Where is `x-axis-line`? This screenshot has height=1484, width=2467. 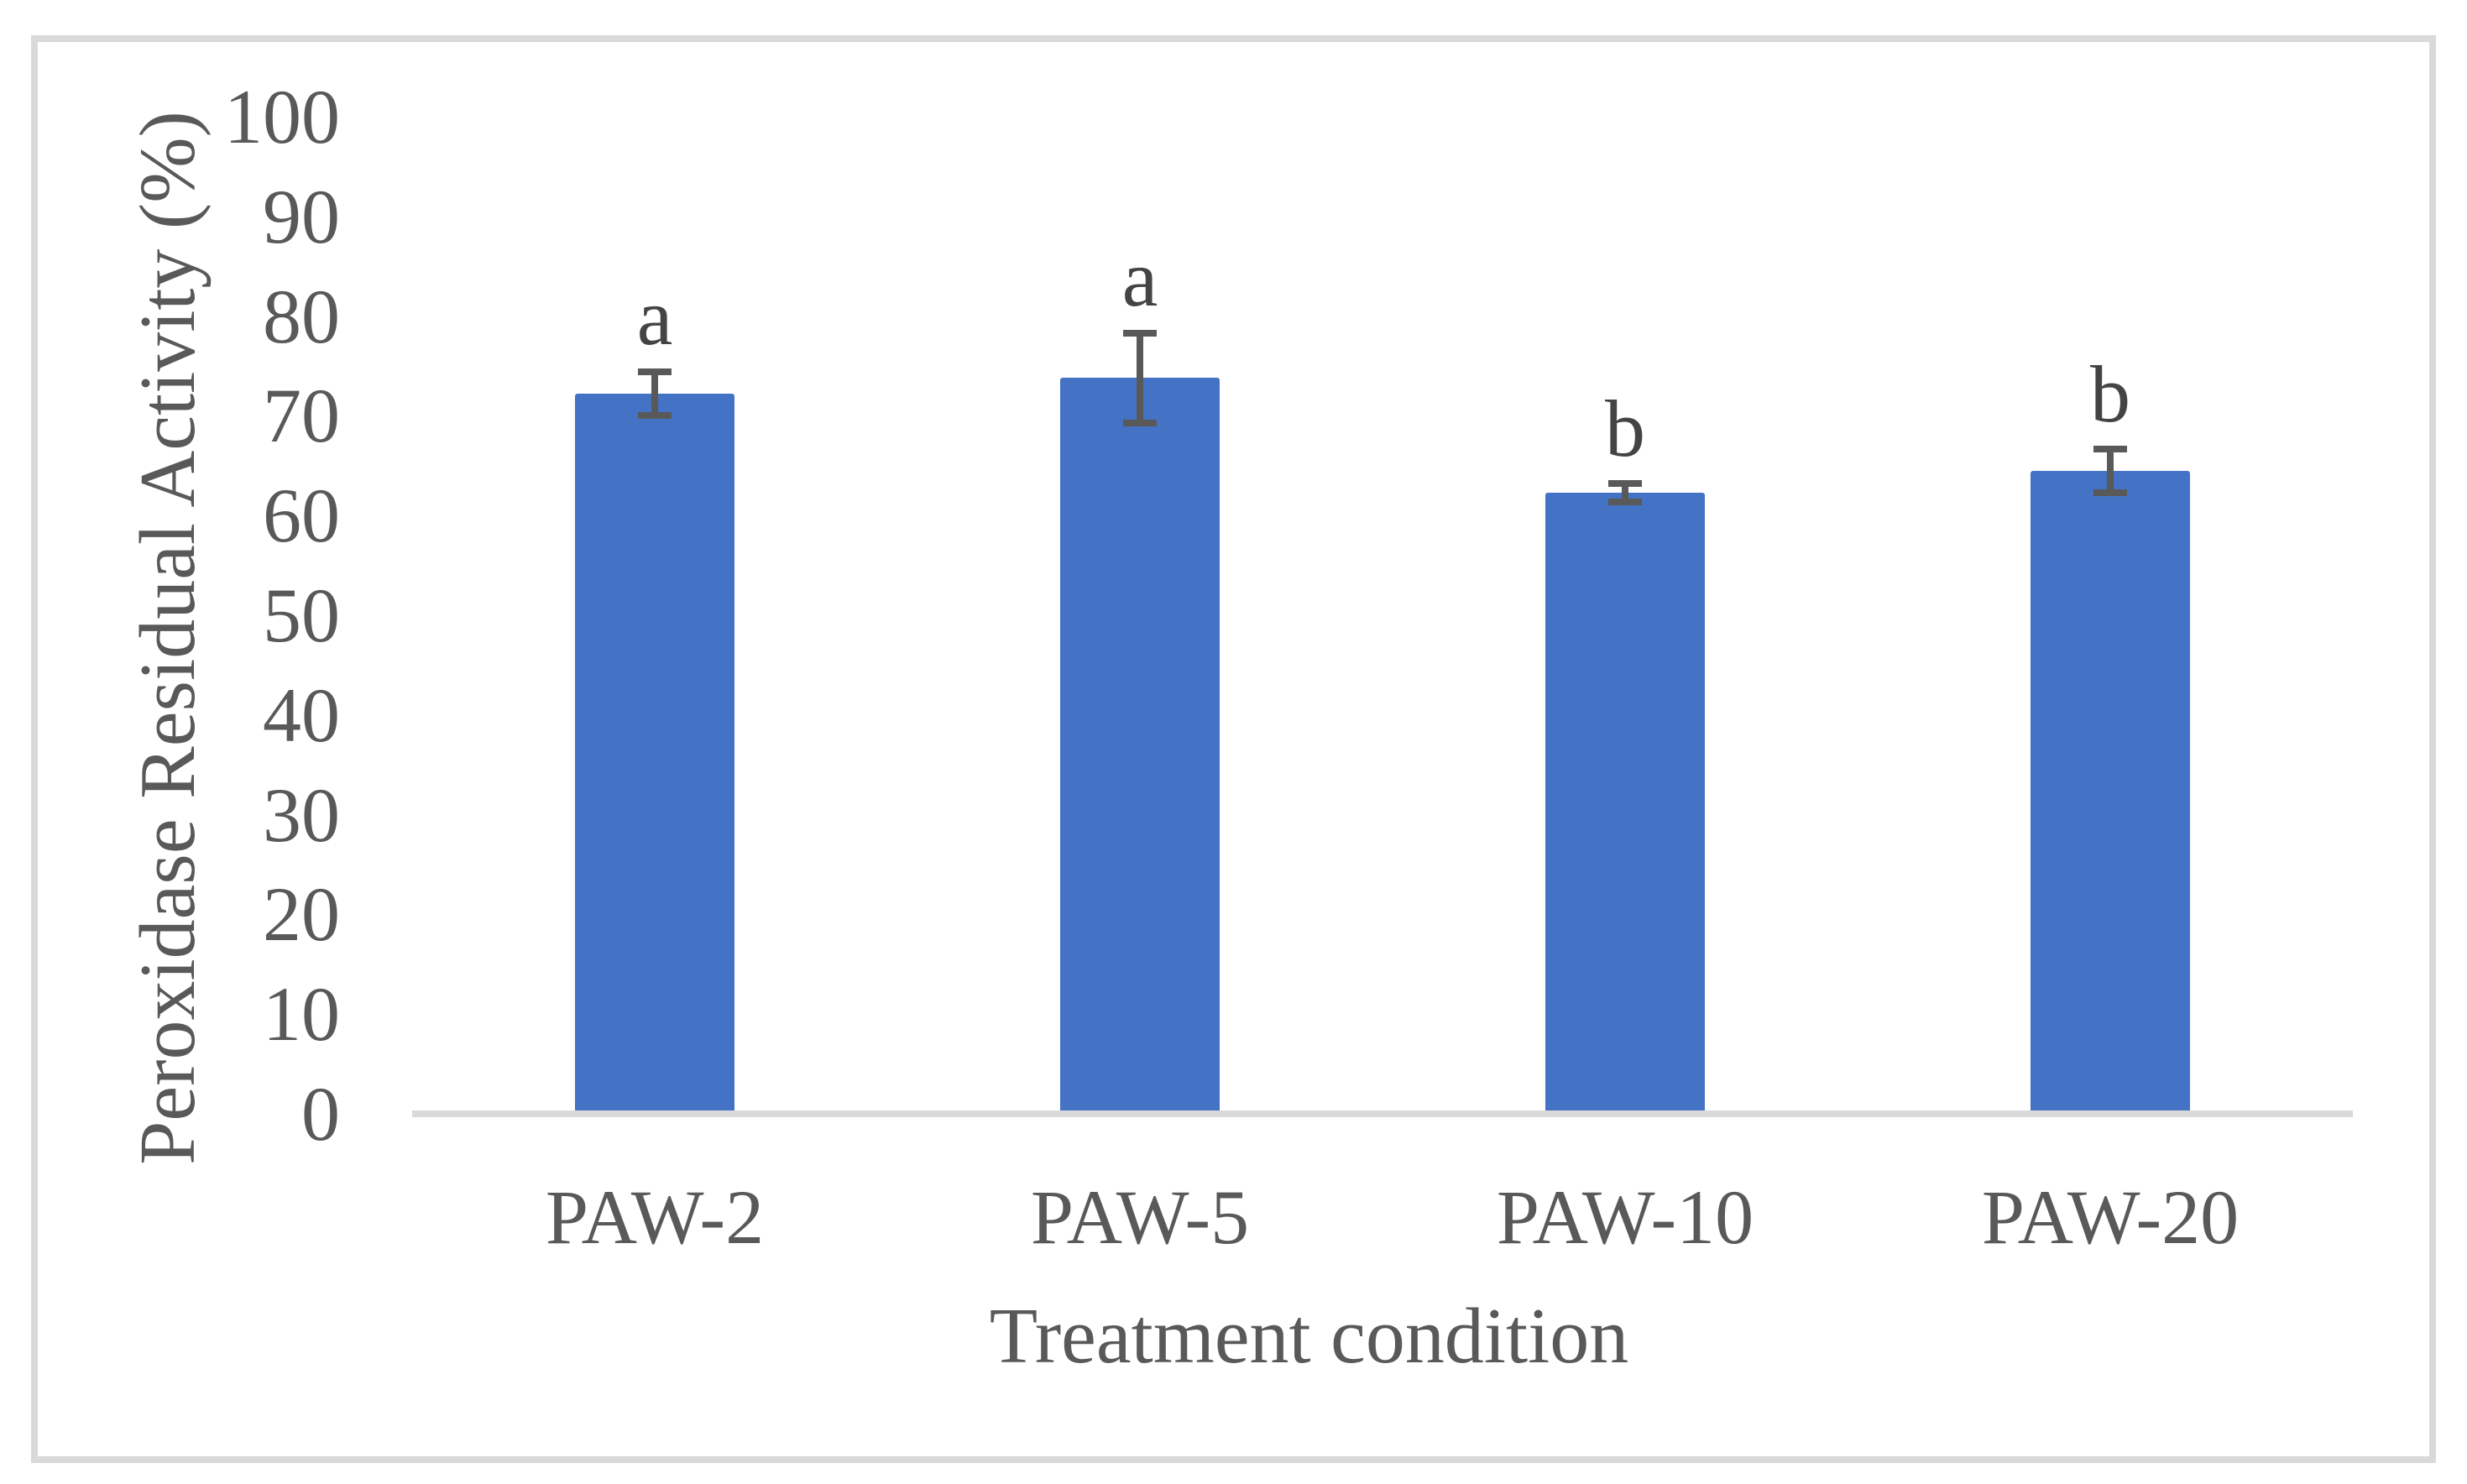
x-axis-line is located at coordinates (1382, 1113).